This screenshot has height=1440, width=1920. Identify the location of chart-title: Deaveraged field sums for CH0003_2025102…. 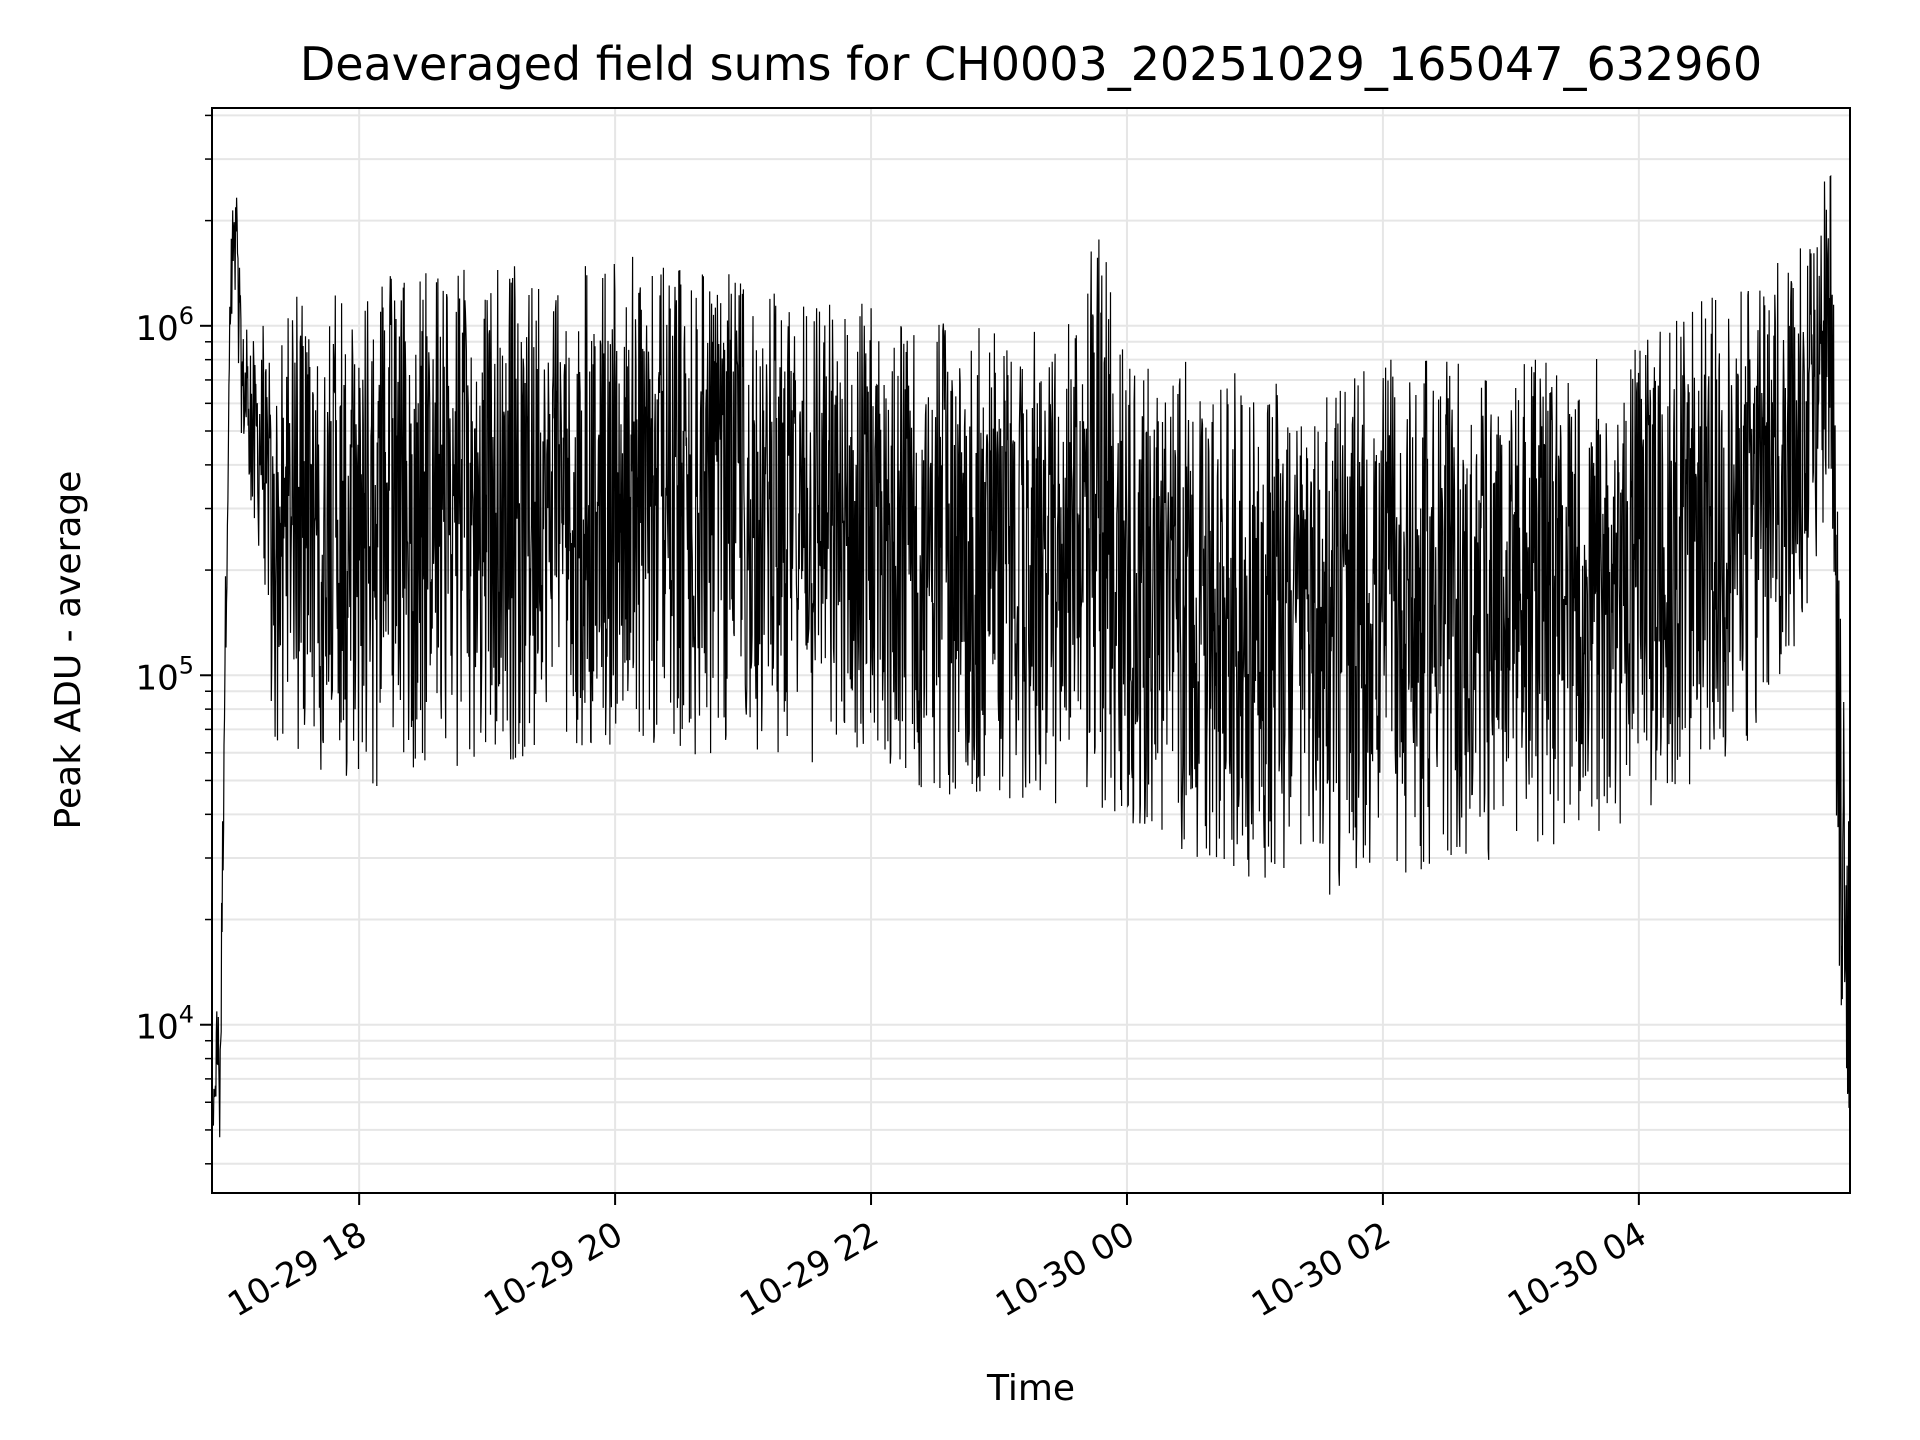
(1031, 64).